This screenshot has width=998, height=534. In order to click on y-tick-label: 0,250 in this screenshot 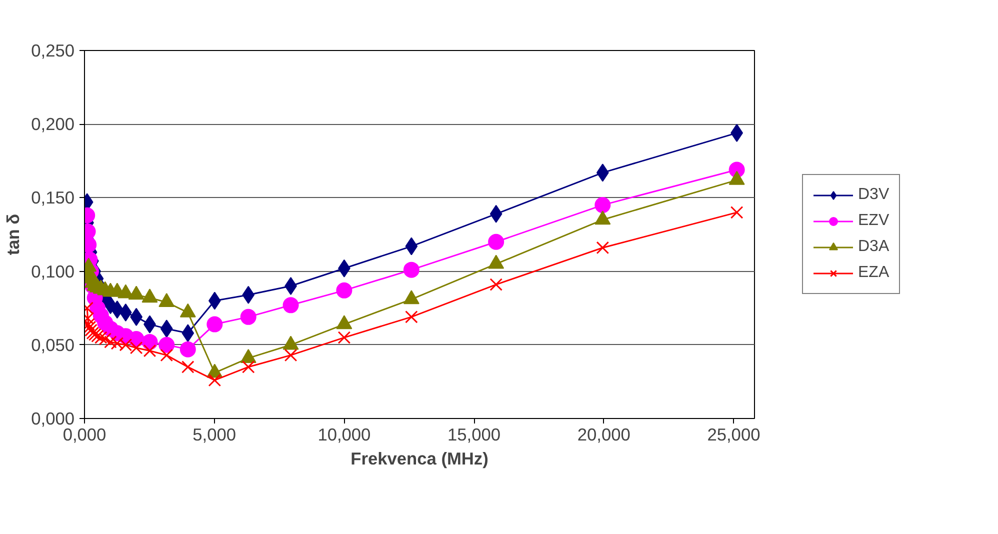, I will do `click(53, 50)`.